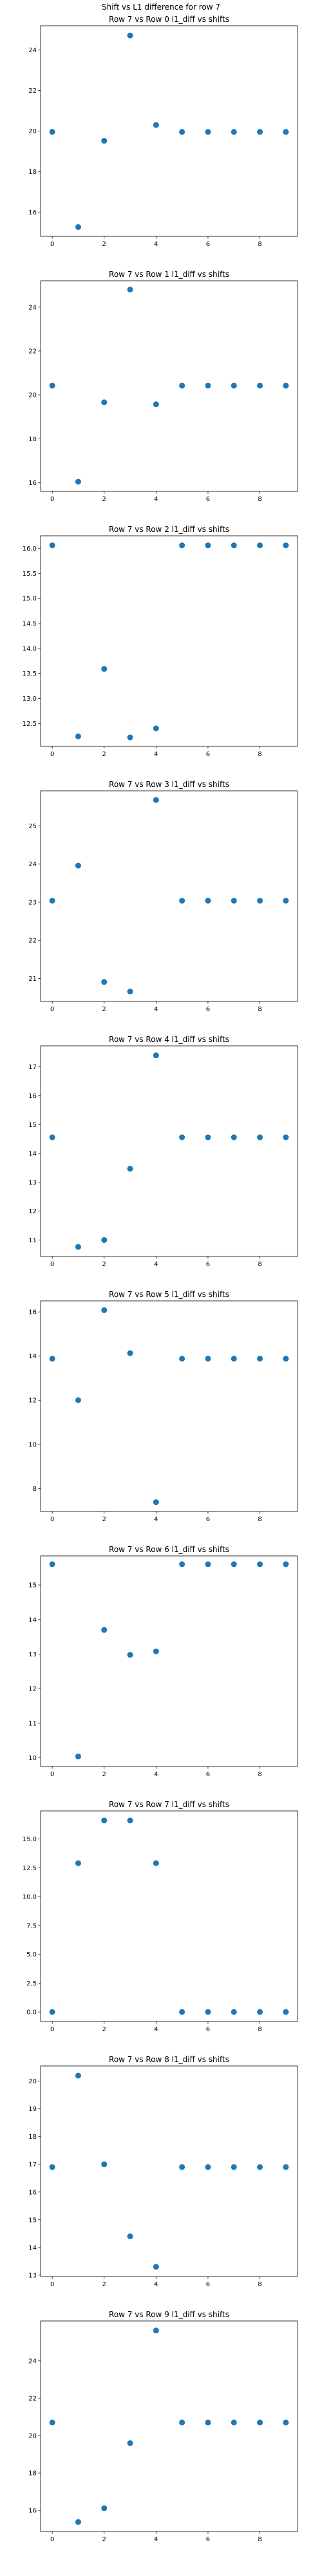 Image resolution: width=322 pixels, height=2576 pixels. I want to click on y-tick-label: 12, so click(32, 1211).